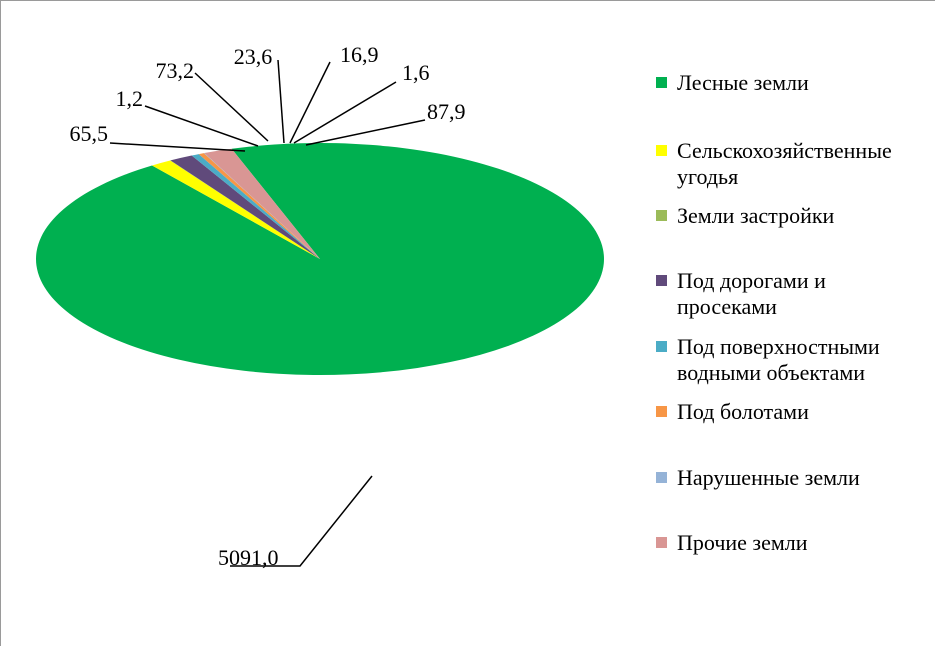  Describe the element at coordinates (751, 293) in the screenshot. I see `legend-label-3: Под дорогами и просеками` at that location.